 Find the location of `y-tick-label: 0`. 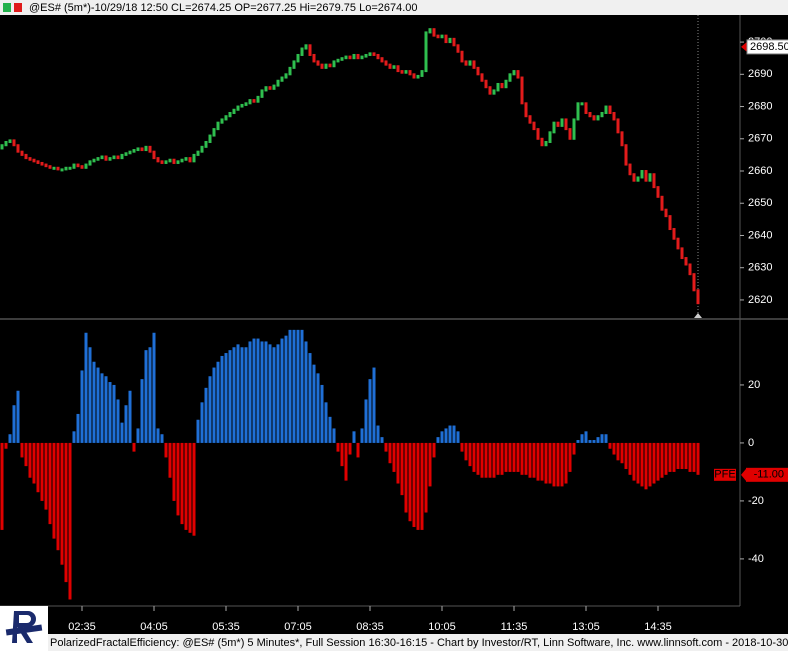

y-tick-label: 0 is located at coordinates (751, 443).